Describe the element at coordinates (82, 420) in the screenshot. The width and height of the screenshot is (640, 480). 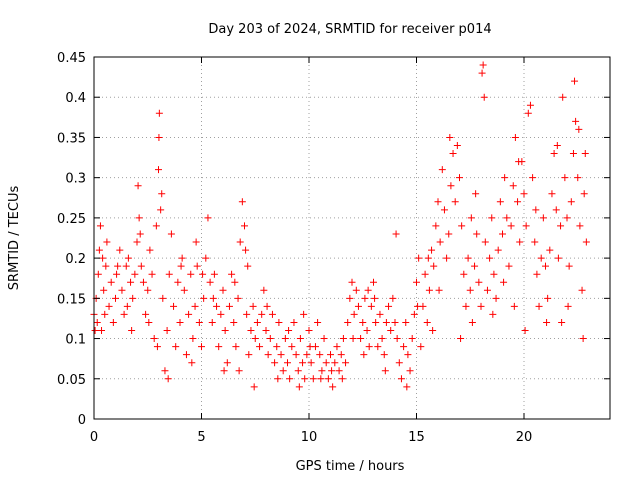
I see `y-tick-label: 0` at that location.